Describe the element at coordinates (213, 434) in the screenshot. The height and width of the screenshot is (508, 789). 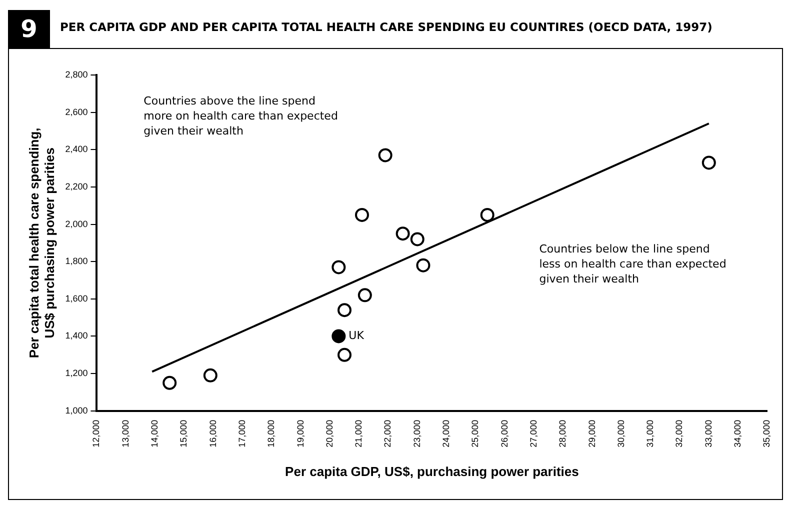
I see `x-tick-label: 16,000` at that location.